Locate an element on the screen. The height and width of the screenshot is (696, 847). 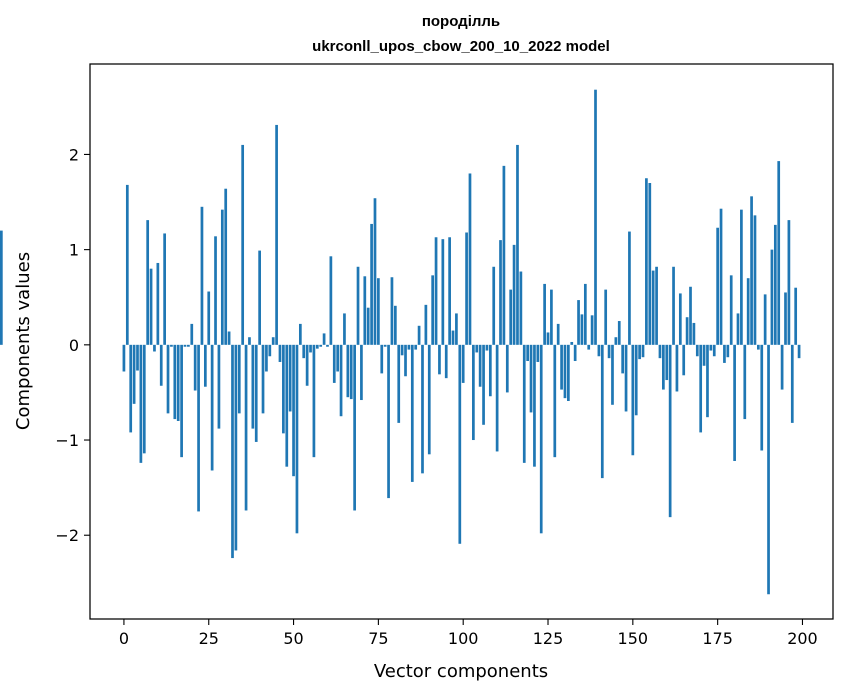
x-tick-label: 200 is located at coordinates (802, 638).